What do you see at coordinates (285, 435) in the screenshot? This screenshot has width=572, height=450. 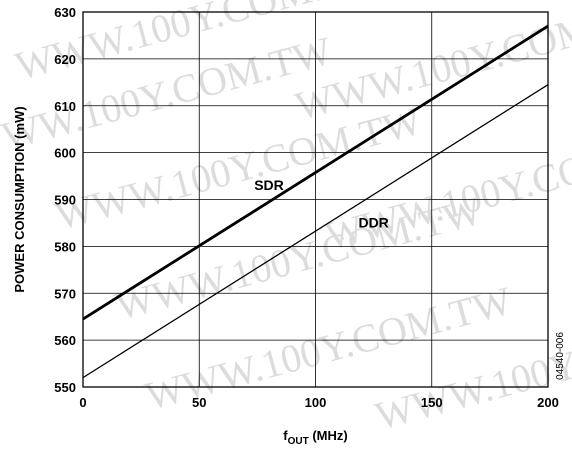 I see `x-axis-title-main: f` at bounding box center [285, 435].